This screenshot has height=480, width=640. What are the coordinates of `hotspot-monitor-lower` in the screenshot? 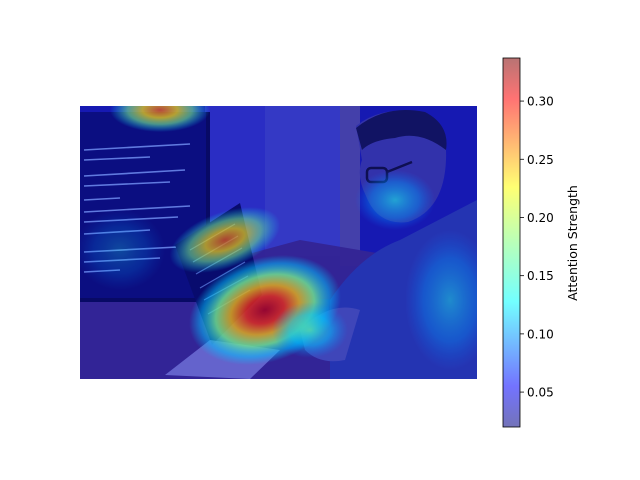 It's located at (122, 250).